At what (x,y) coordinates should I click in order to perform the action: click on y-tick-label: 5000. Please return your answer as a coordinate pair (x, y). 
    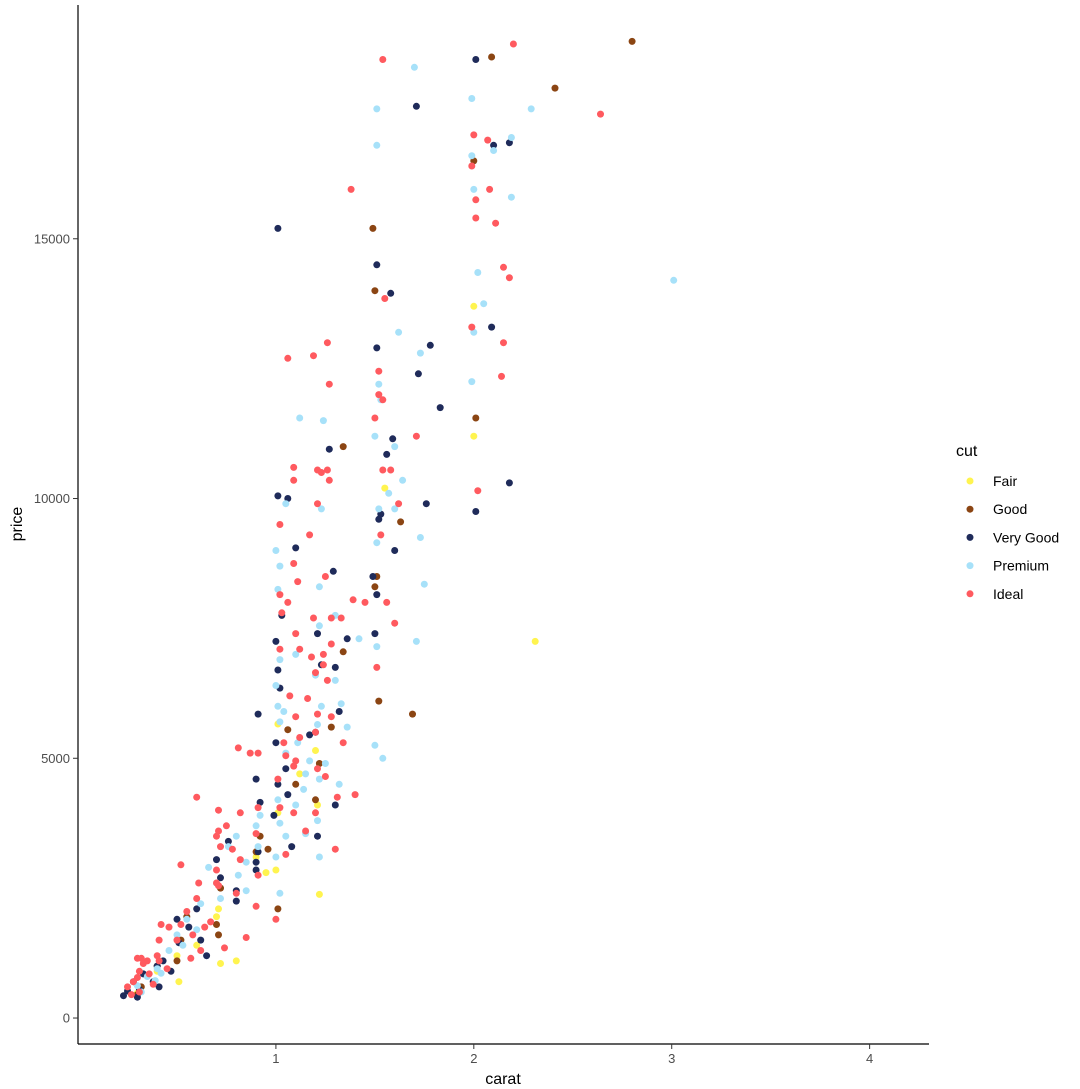
    Looking at the image, I should click on (55, 758).